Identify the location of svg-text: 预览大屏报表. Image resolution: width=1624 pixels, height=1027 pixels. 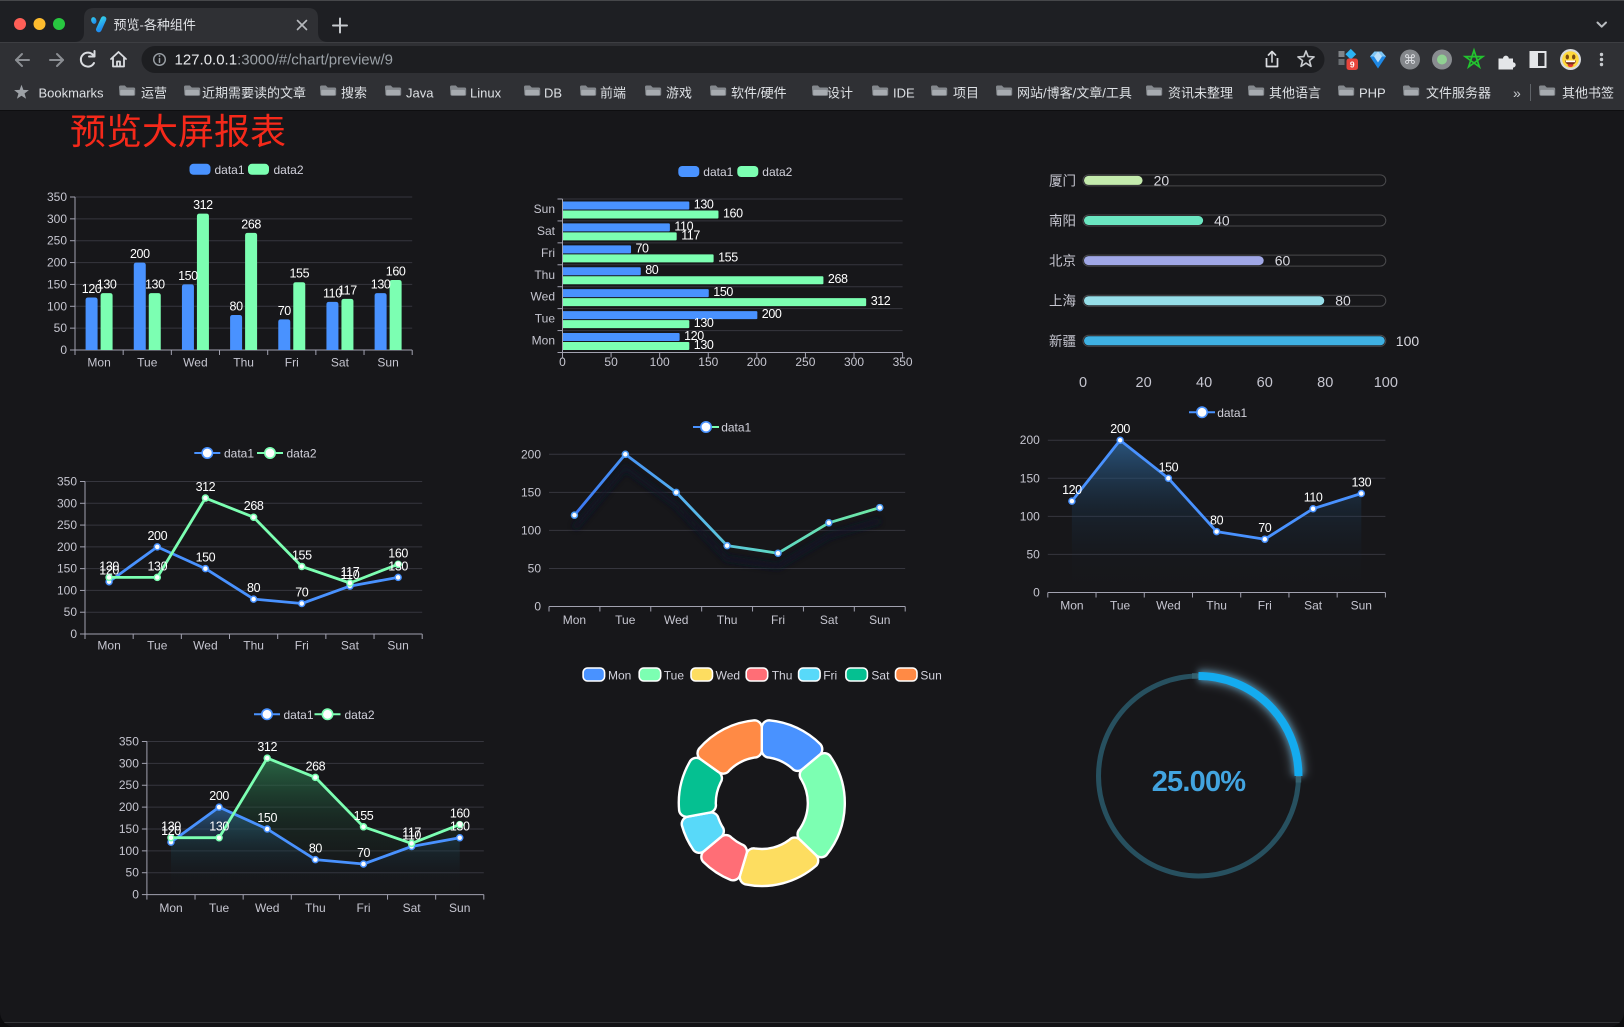
(178, 131).